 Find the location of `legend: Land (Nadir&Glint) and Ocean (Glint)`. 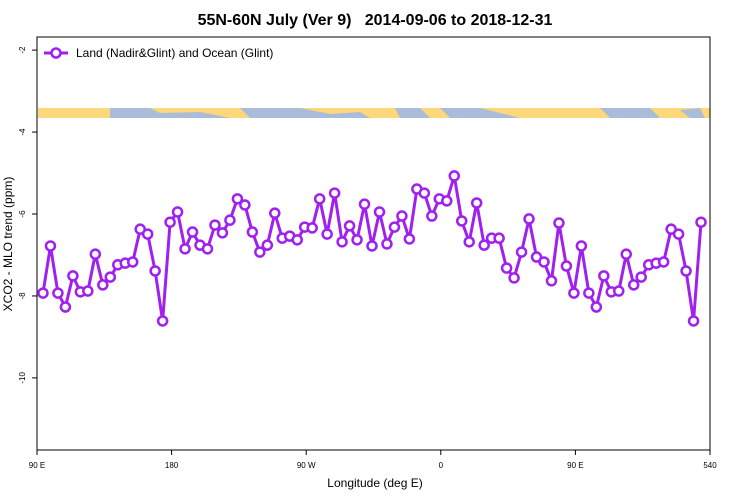

legend: Land (Nadir&Glint) and Ocean (Glint) is located at coordinates (158, 53).